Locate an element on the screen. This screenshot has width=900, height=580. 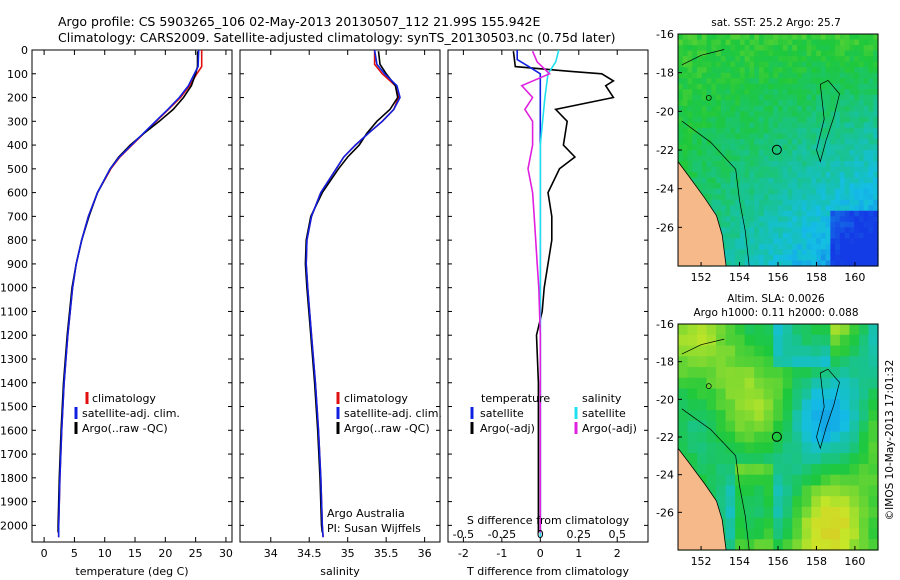
legend-title-salinity: salinity is located at coordinates (602, 398).